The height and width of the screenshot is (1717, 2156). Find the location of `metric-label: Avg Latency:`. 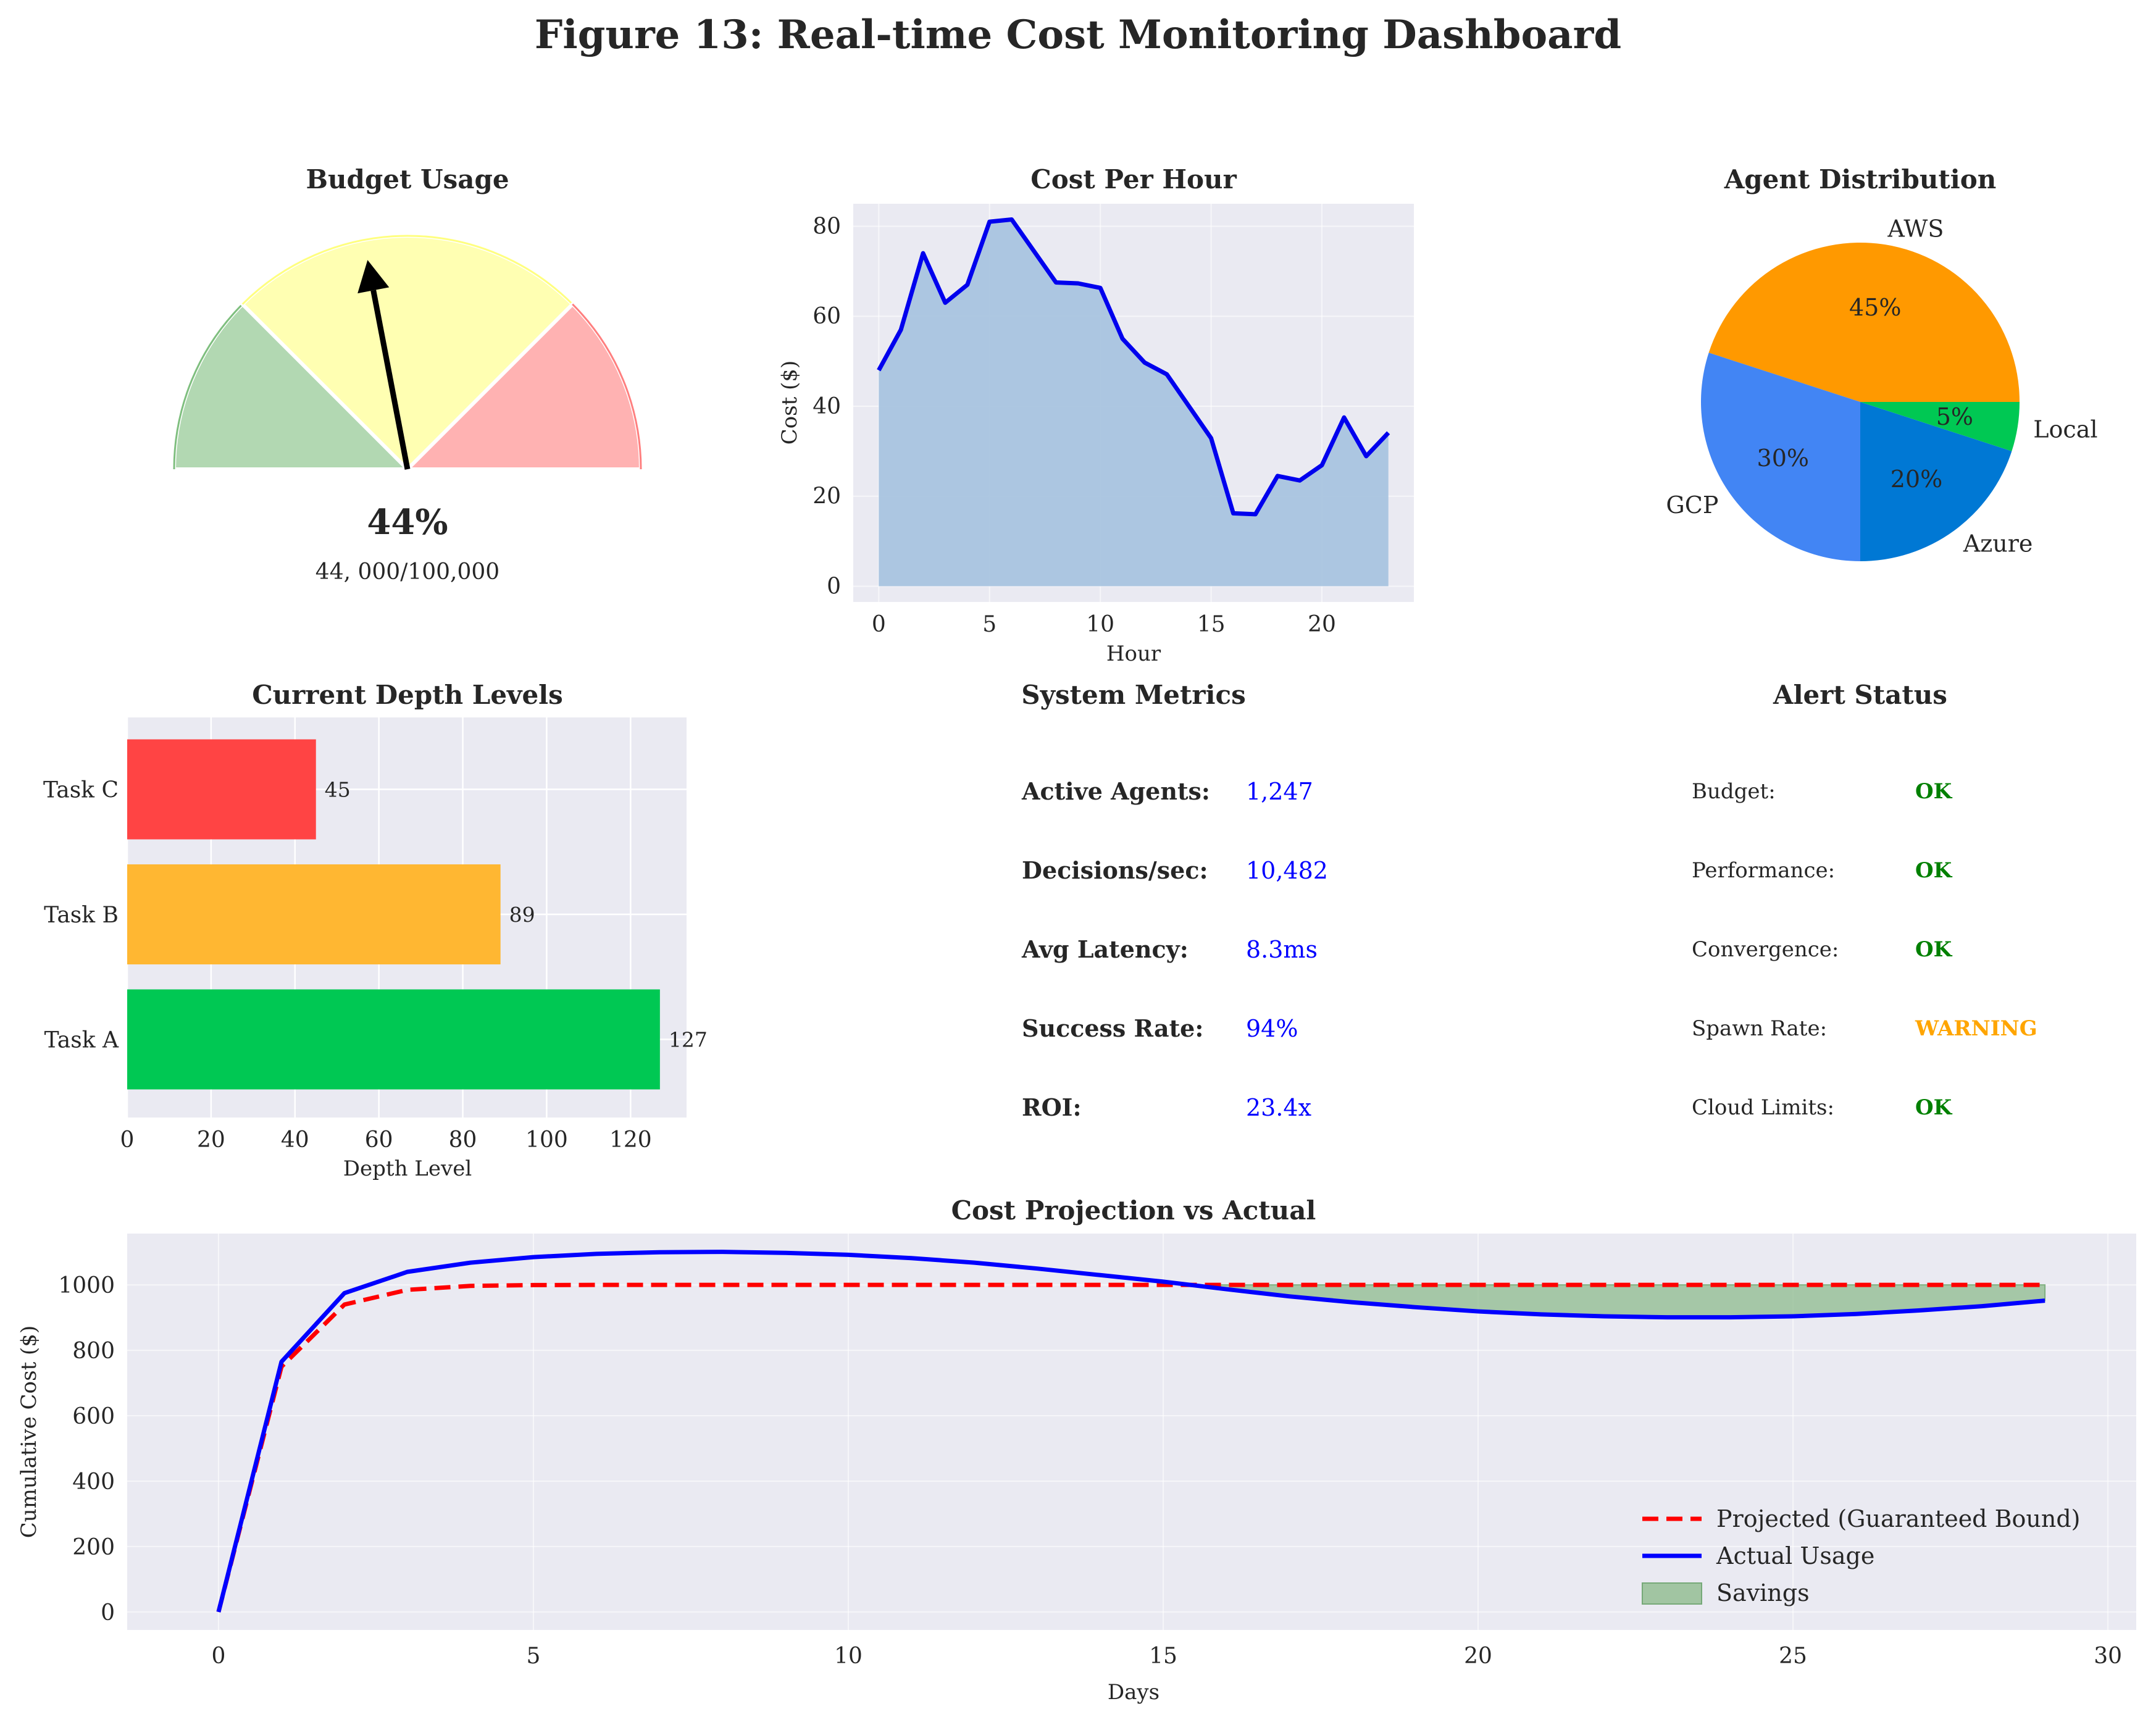

metric-label: Avg Latency: is located at coordinates (1105, 949).